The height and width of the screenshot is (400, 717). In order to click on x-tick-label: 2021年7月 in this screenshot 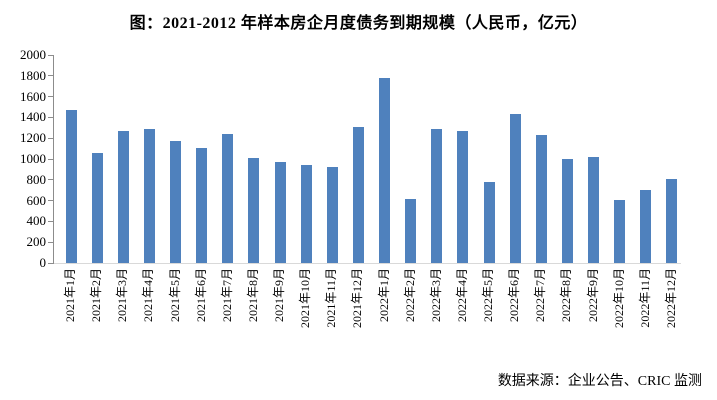, I will do `click(227, 311)`.